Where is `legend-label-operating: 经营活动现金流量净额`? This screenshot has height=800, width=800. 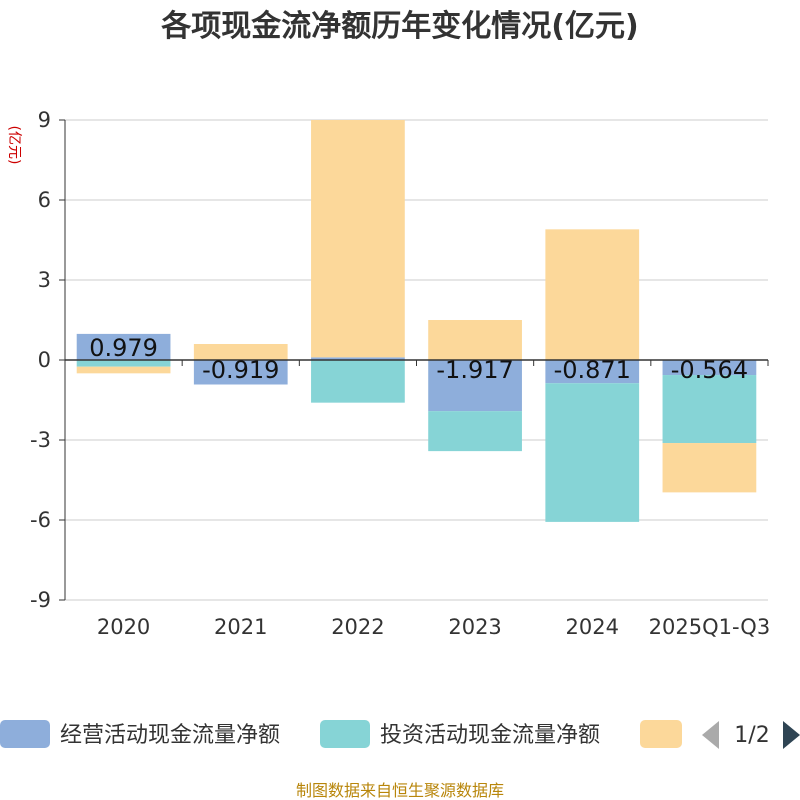
legend-label-operating: 经营活动现金流量净额 is located at coordinates (170, 735).